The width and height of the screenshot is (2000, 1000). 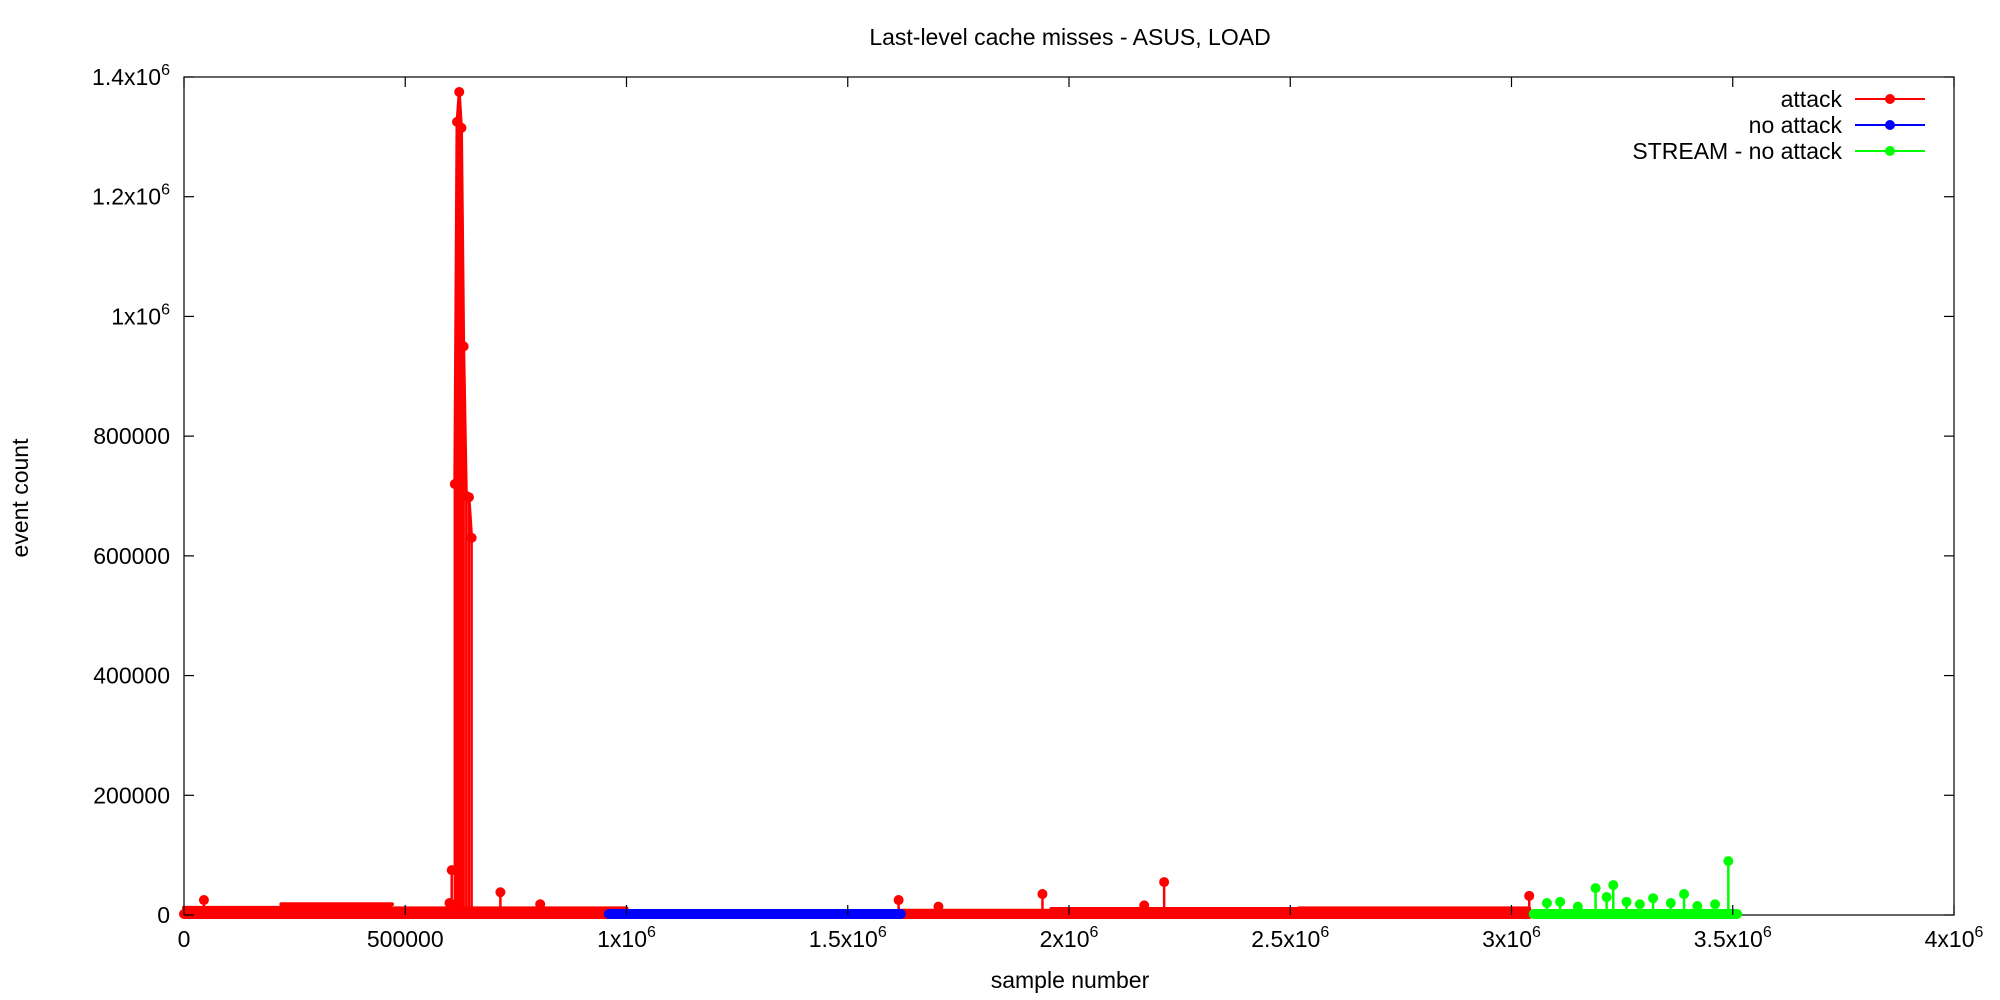 I want to click on chart-title: Last-level cache misses - ASUS, LOAD, so click(x=1069, y=37).